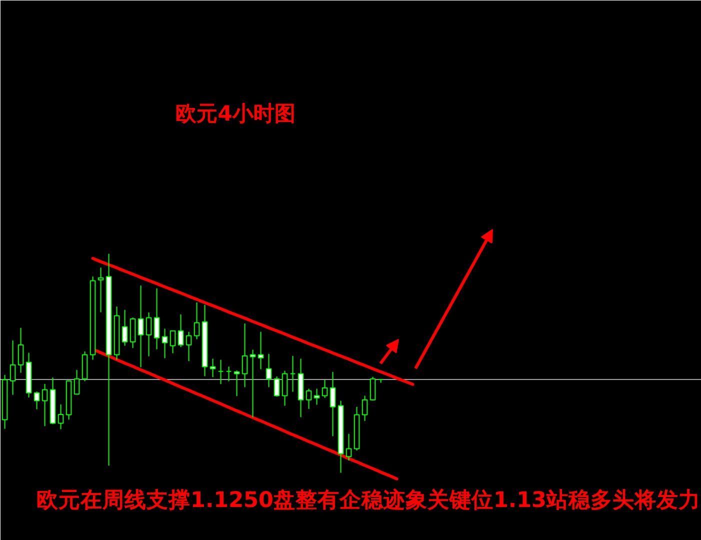 The image size is (701, 540). What do you see at coordinates (236, 114) in the screenshot?
I see `chart-title: 欧元4小时图` at bounding box center [236, 114].